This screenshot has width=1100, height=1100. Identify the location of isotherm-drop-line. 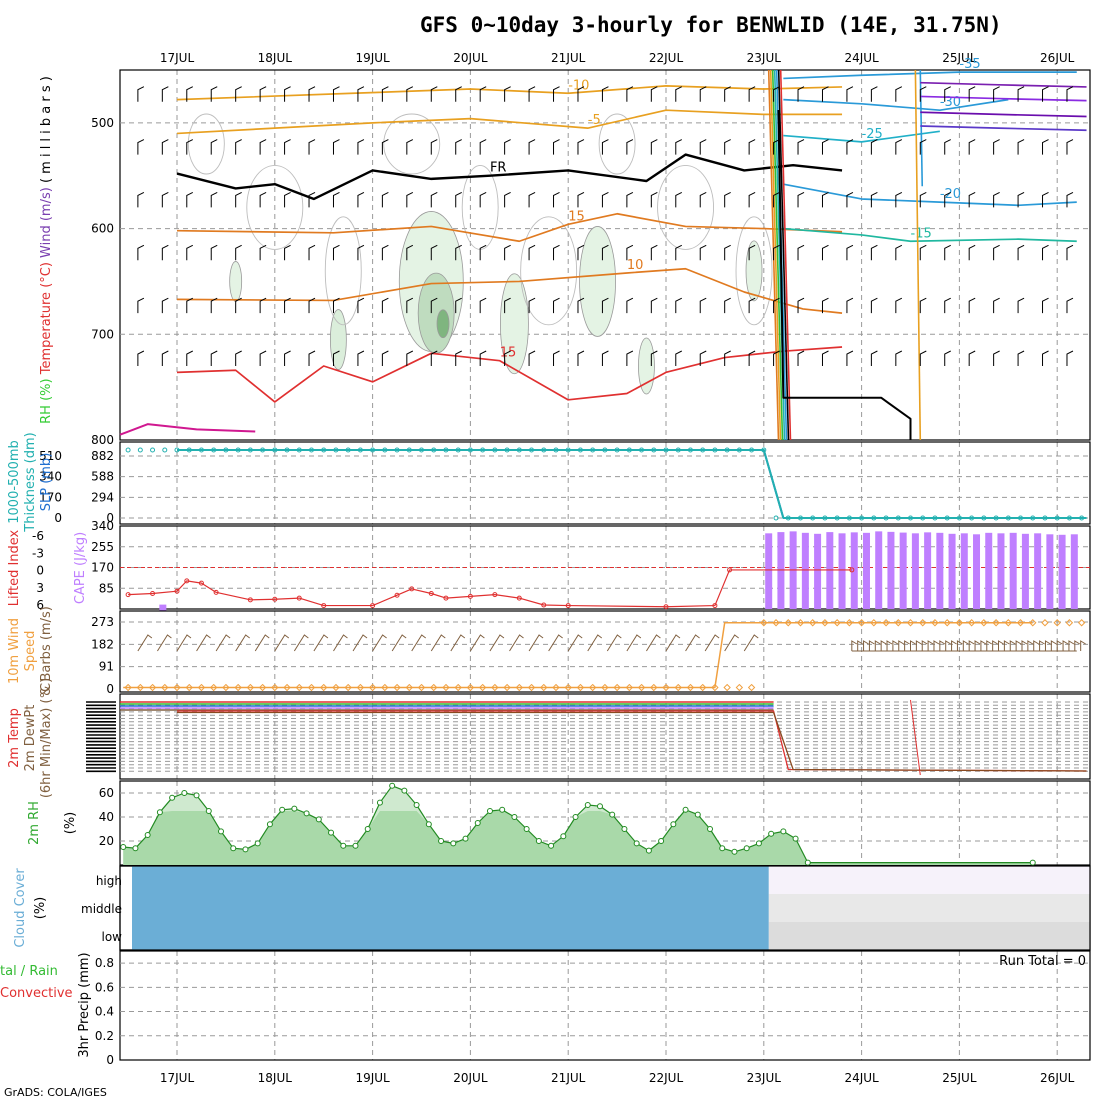
(785, 255).